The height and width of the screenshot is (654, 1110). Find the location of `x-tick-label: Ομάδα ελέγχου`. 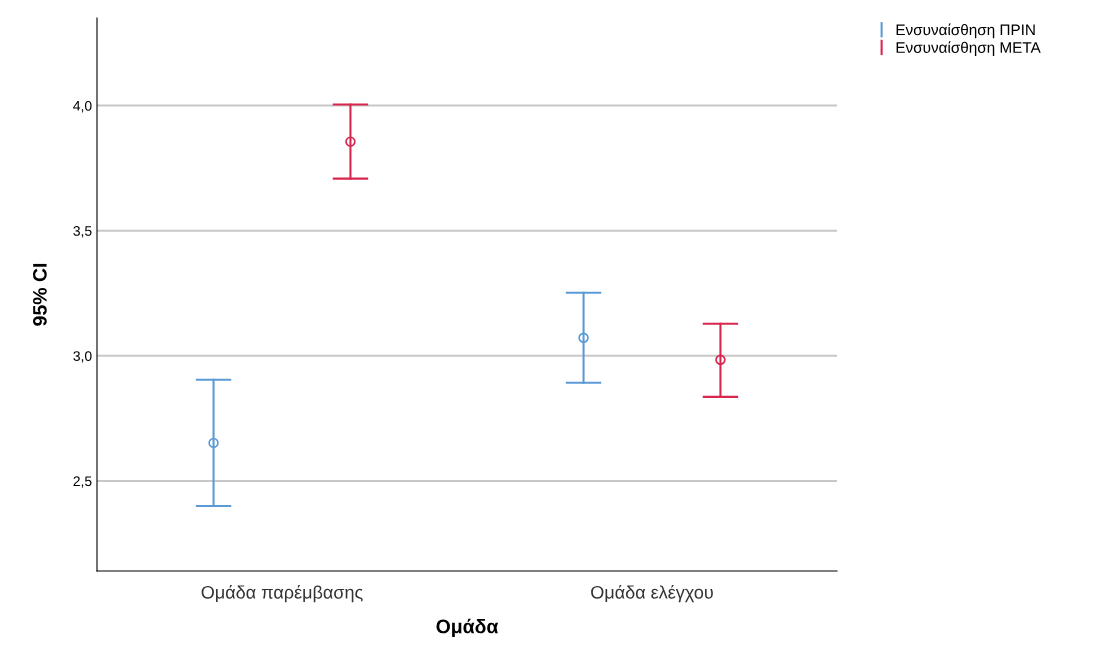

x-tick-label: Ομάδα ελέγχου is located at coordinates (652, 593).